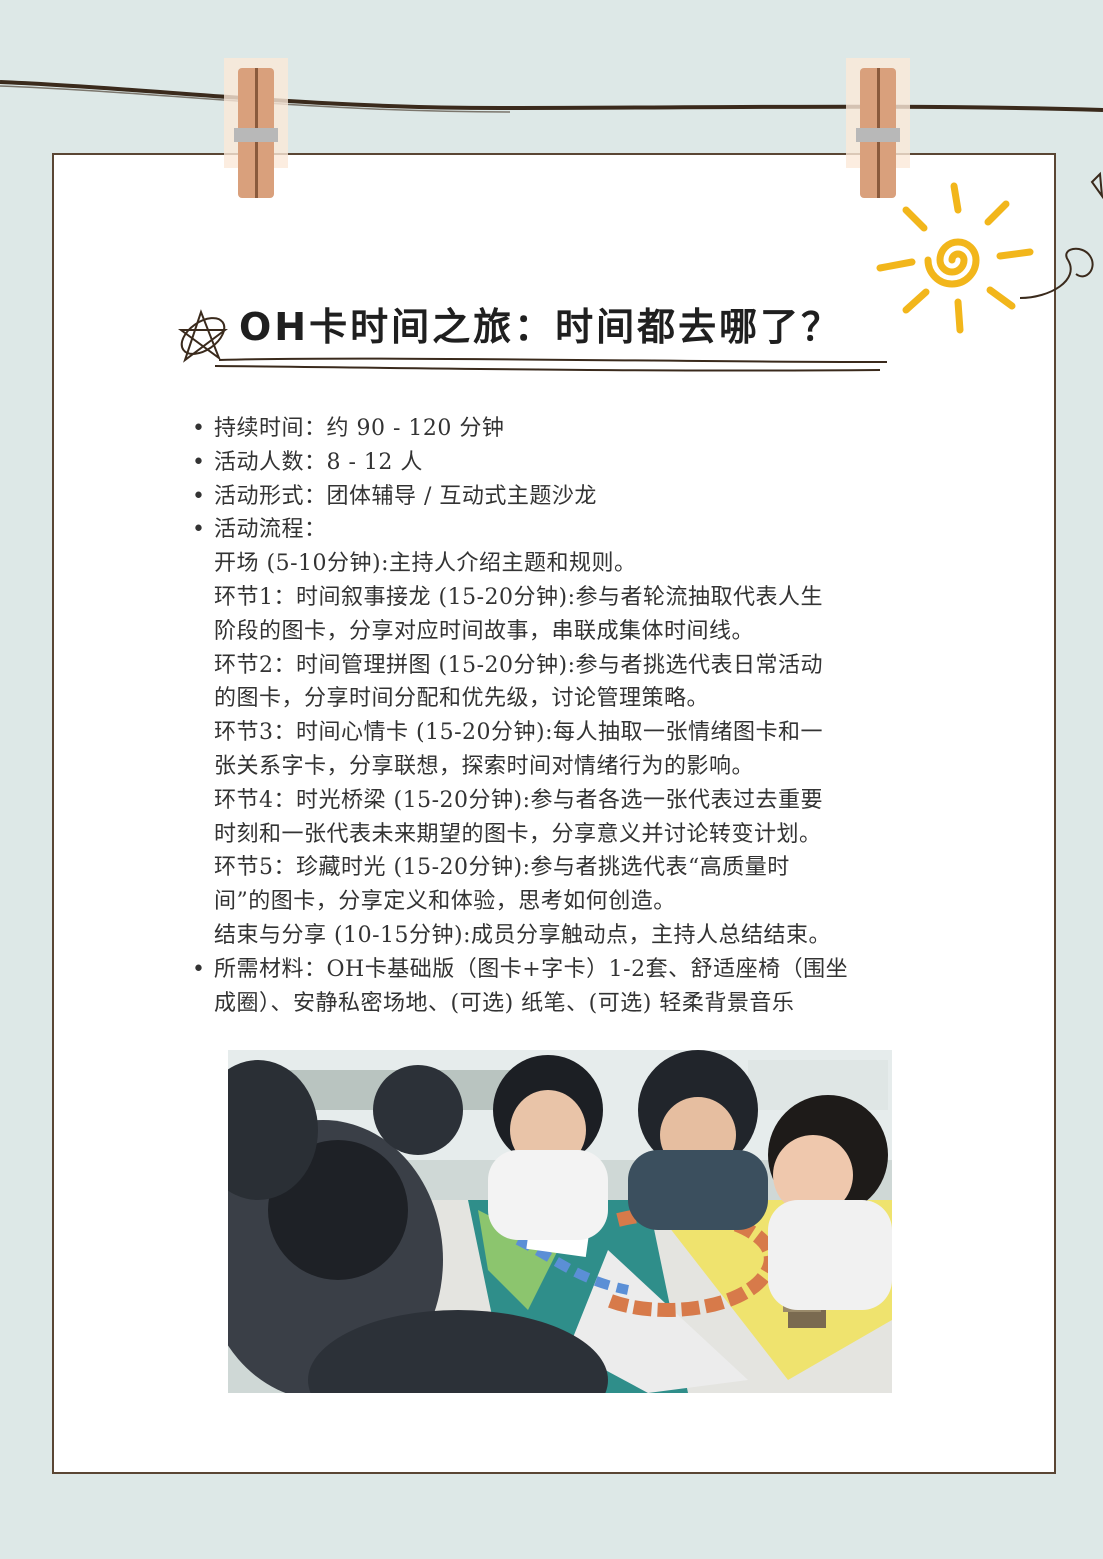 The width and height of the screenshot is (1103, 1559). What do you see at coordinates (554, 463) in the screenshot?
I see `info-participants: • 活动人数： 8 - 12 人` at bounding box center [554, 463].